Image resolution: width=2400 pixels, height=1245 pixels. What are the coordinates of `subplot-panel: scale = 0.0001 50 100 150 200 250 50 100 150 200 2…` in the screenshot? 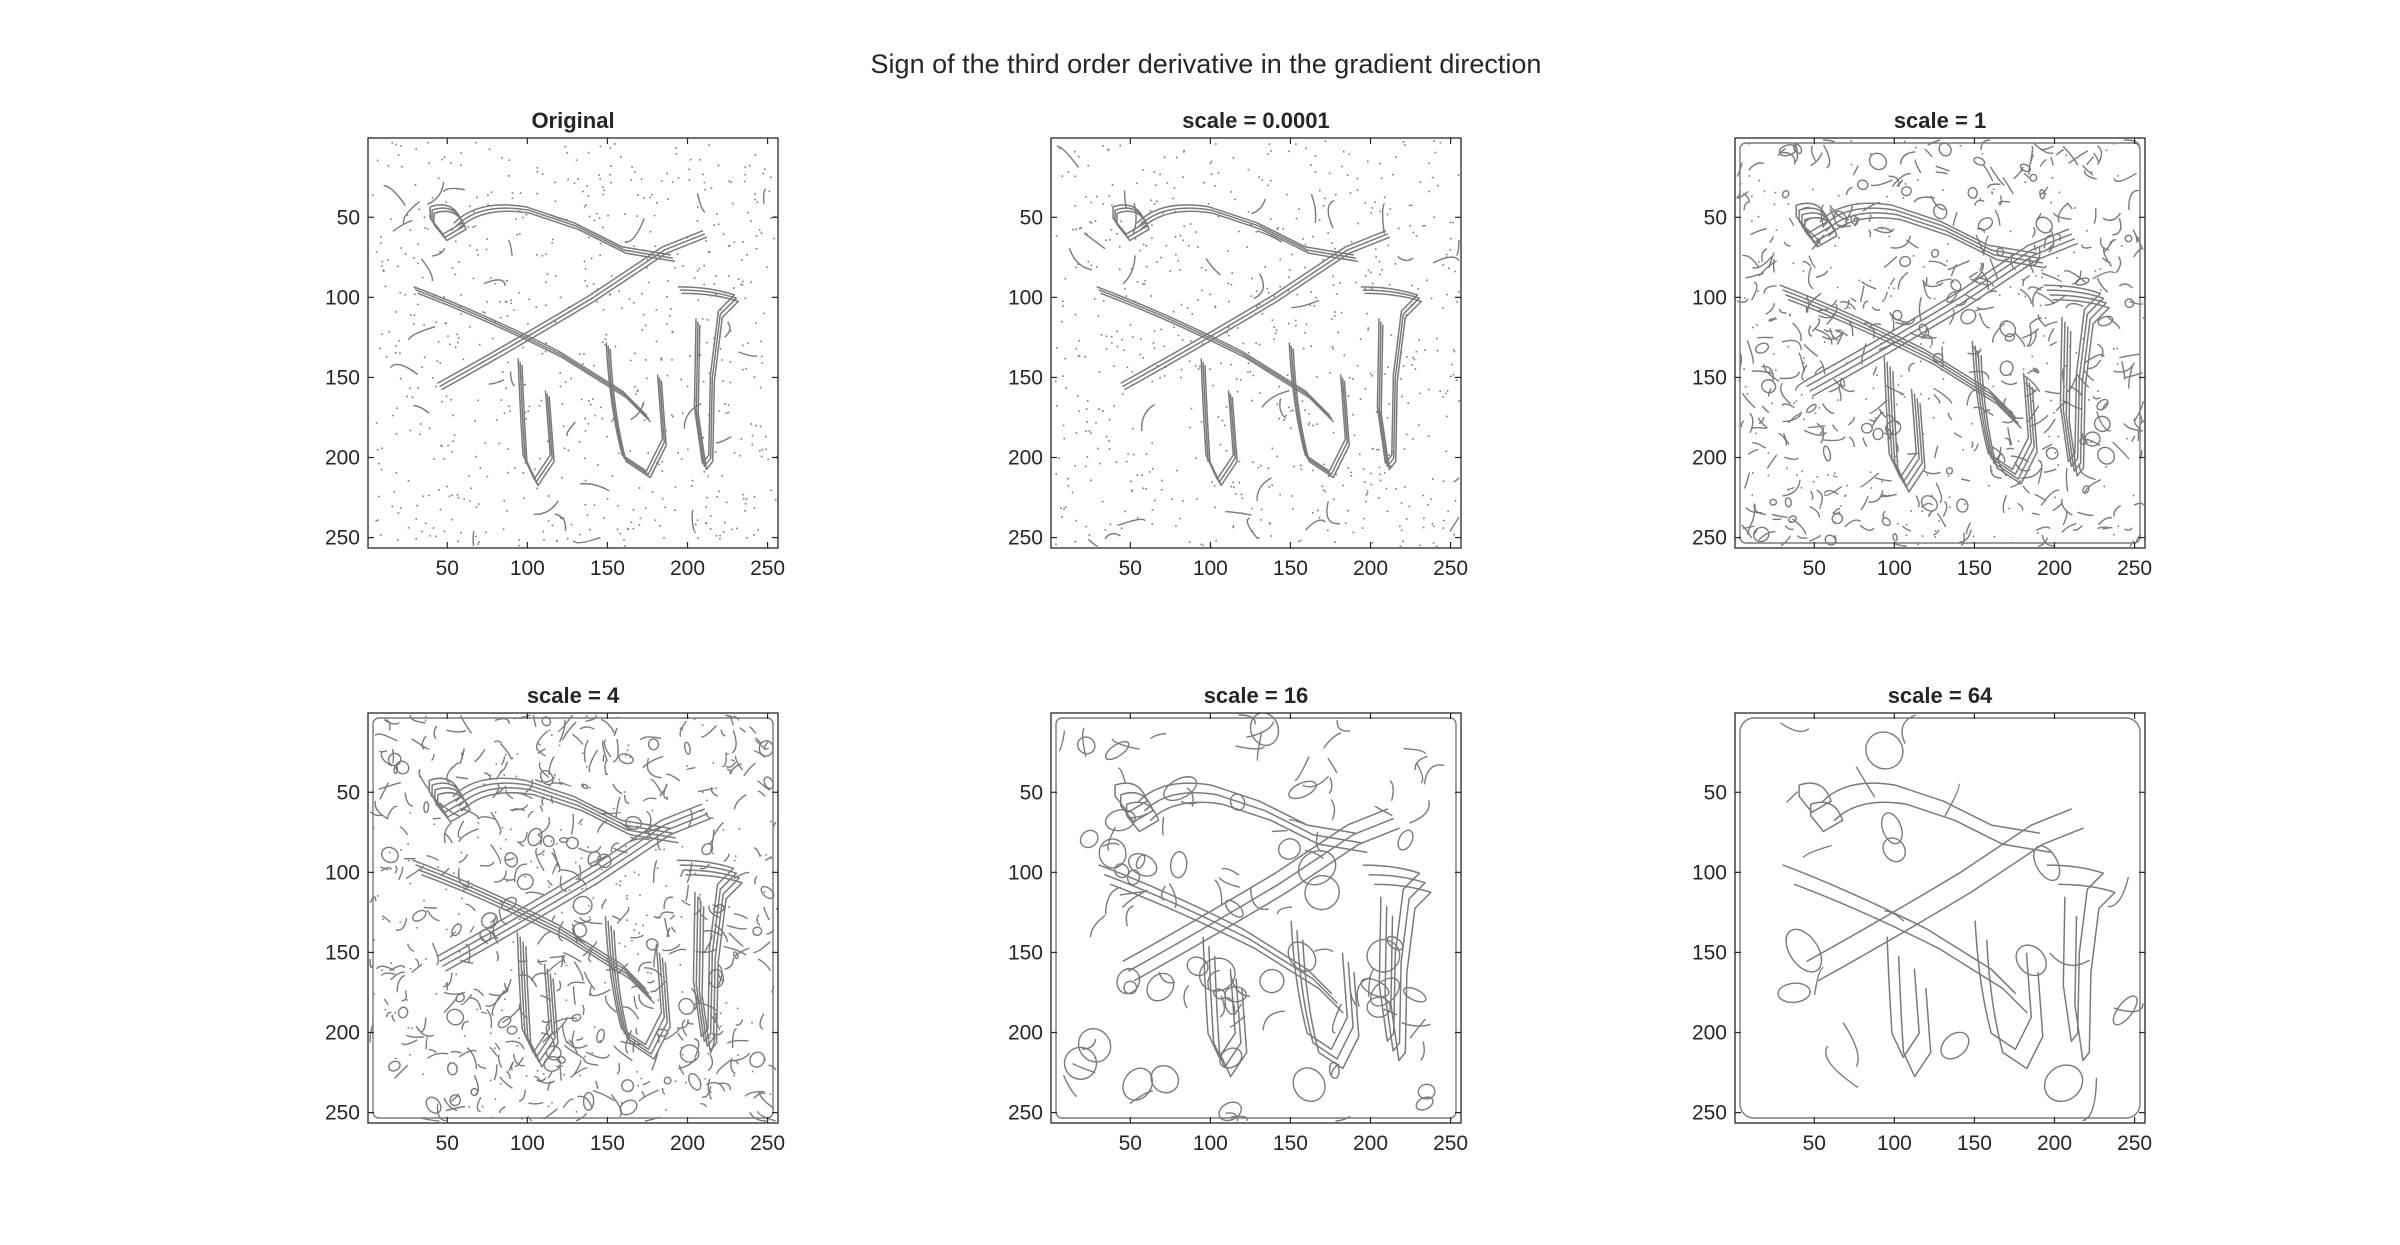 It's located at (1238, 344).